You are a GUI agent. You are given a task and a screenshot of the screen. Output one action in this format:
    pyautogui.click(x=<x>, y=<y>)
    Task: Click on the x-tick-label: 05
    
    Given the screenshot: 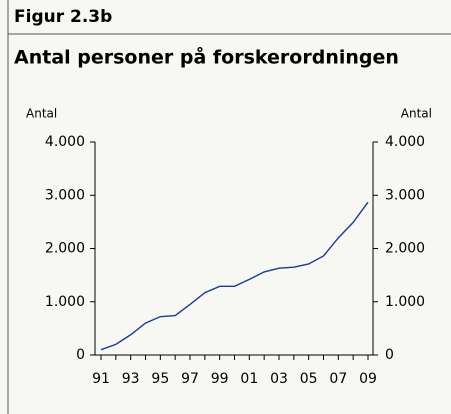 What is the action you would take?
    pyautogui.click(x=309, y=379)
    